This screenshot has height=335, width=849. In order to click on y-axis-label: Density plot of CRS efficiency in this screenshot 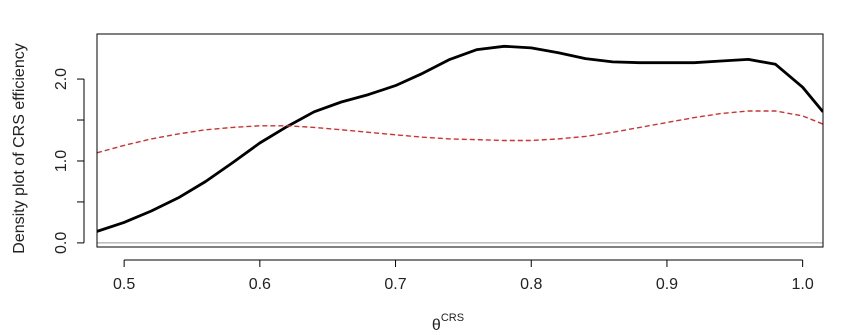, I will do `click(19, 148)`.